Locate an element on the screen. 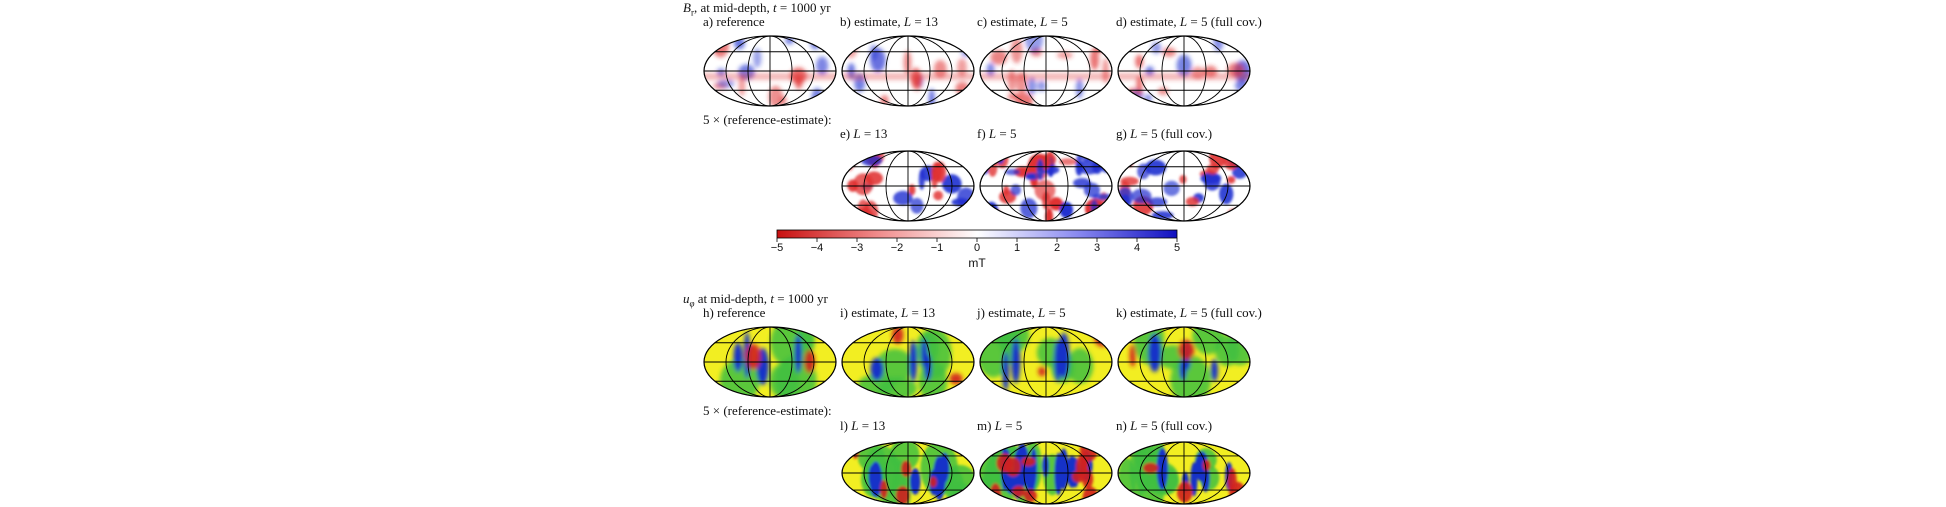 The image size is (1946, 507). panel-label-g: g) L = 5 (full cov.) is located at coordinates (1164, 133).